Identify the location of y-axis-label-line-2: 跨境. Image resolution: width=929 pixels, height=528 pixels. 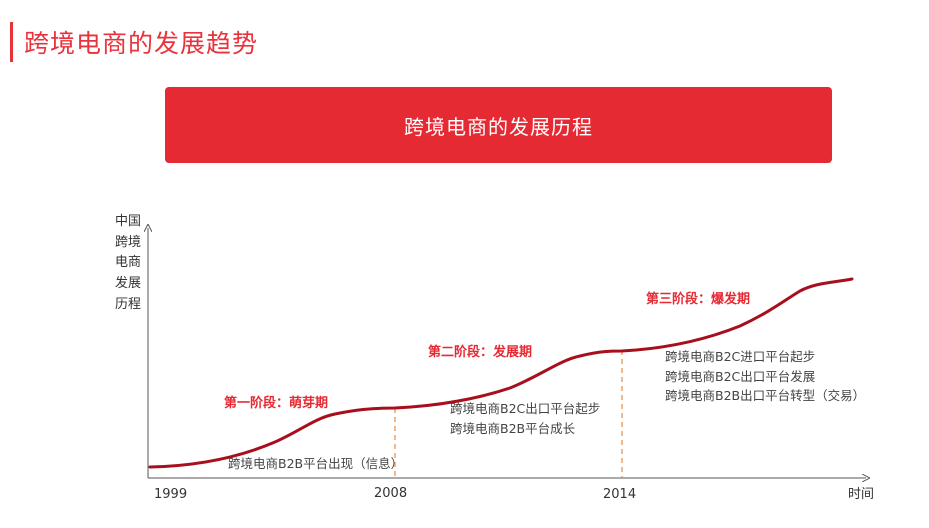
(128, 242).